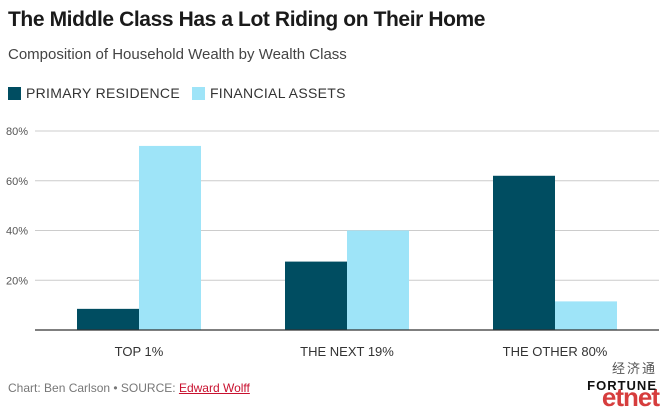 This screenshot has width=667, height=413. Describe the element at coordinates (183, 93) in the screenshot. I see `legend: PRIMARY RESIDENCE FINANCIAL ASSETS` at that location.